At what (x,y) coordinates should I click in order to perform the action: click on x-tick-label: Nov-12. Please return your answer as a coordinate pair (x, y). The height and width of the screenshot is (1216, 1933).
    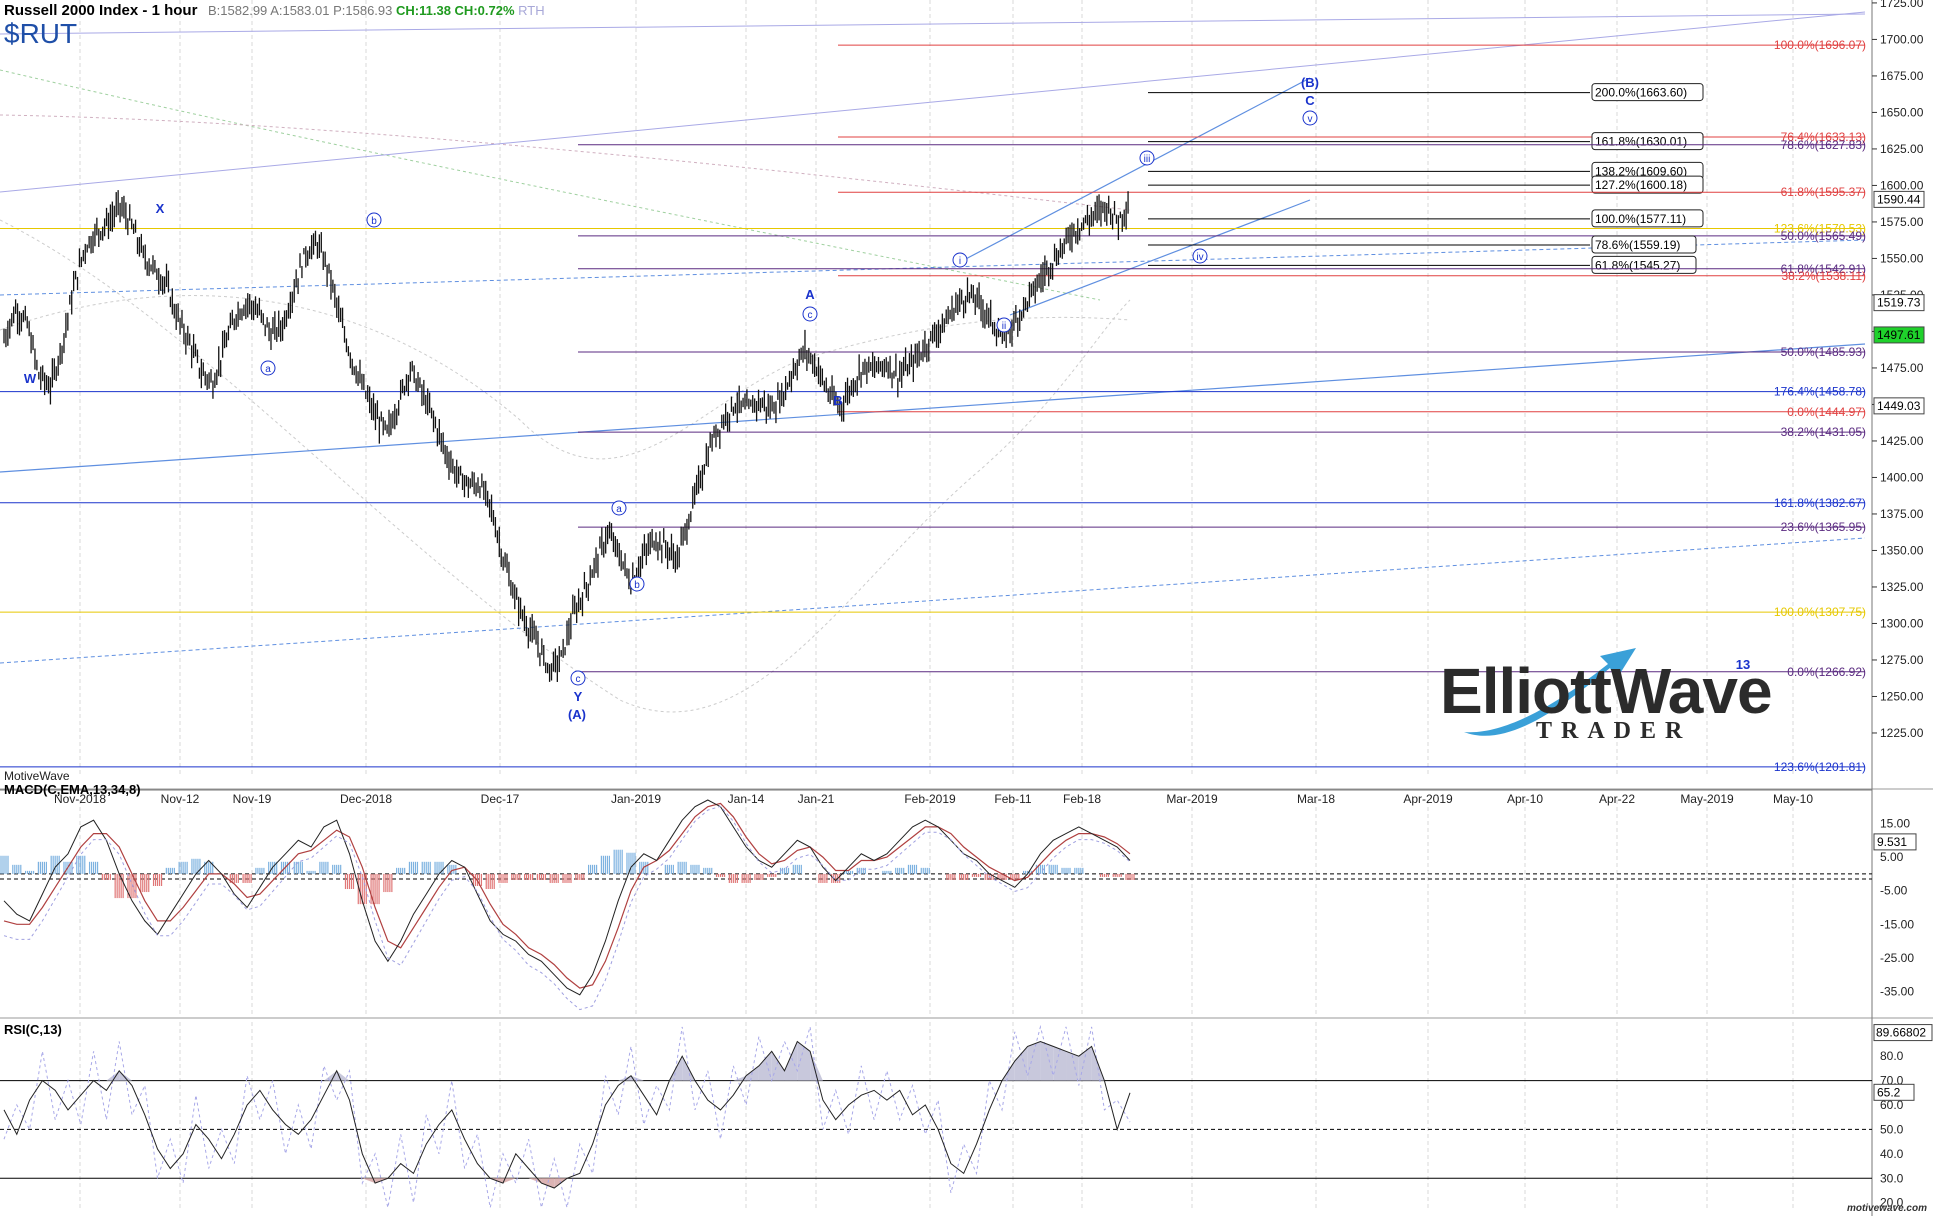
    Looking at the image, I should click on (180, 799).